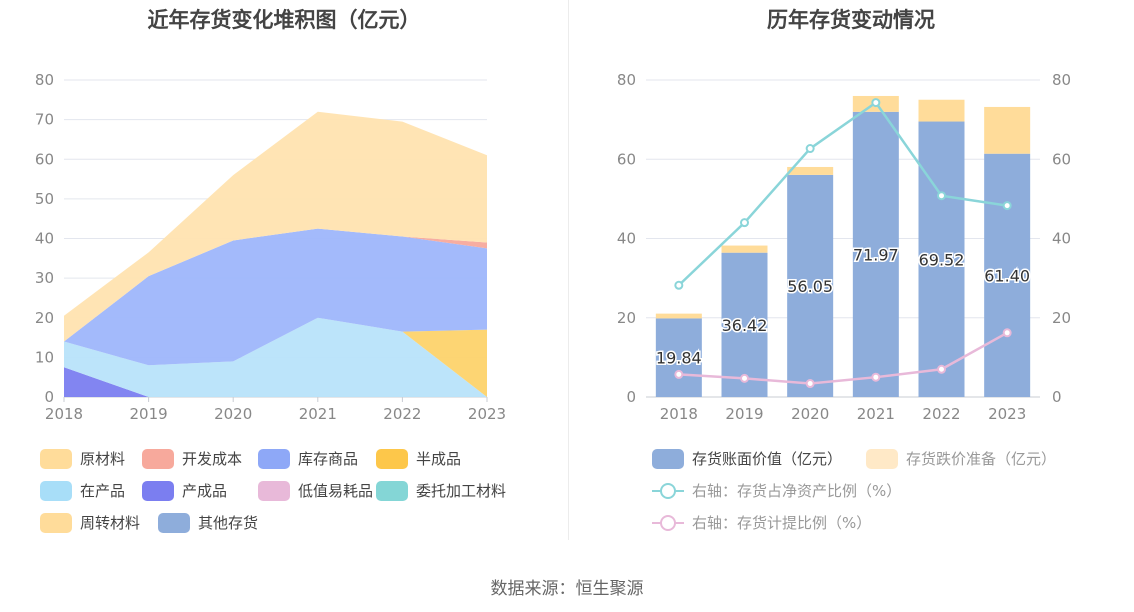  What do you see at coordinates (876, 103) in the screenshot?
I see `line-point-右轴：存货占净资产比例（%）-2021` at bounding box center [876, 103].